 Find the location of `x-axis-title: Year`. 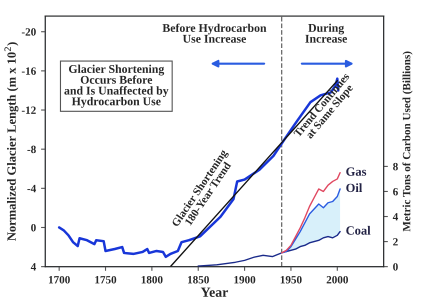

x-axis-title: Year is located at coordinates (214, 292).